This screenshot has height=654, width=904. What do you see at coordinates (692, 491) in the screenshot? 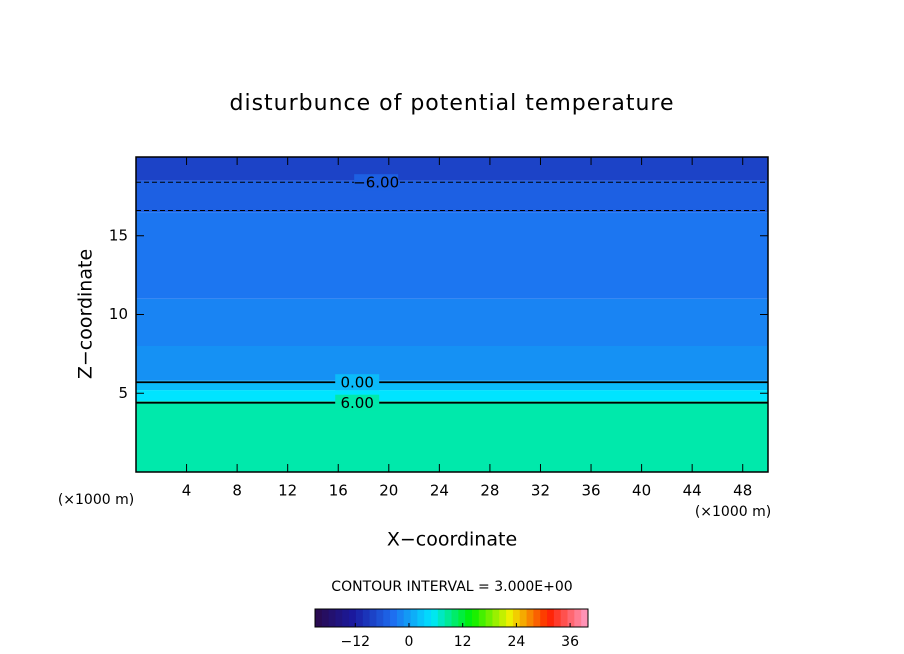
I see `x-tick-label: 44` at bounding box center [692, 491].